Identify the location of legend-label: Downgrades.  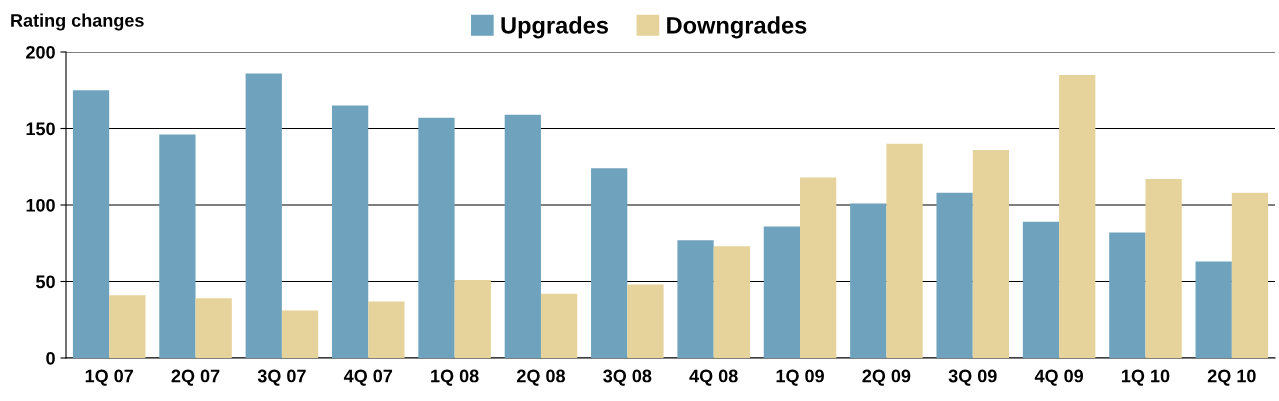
(737, 27).